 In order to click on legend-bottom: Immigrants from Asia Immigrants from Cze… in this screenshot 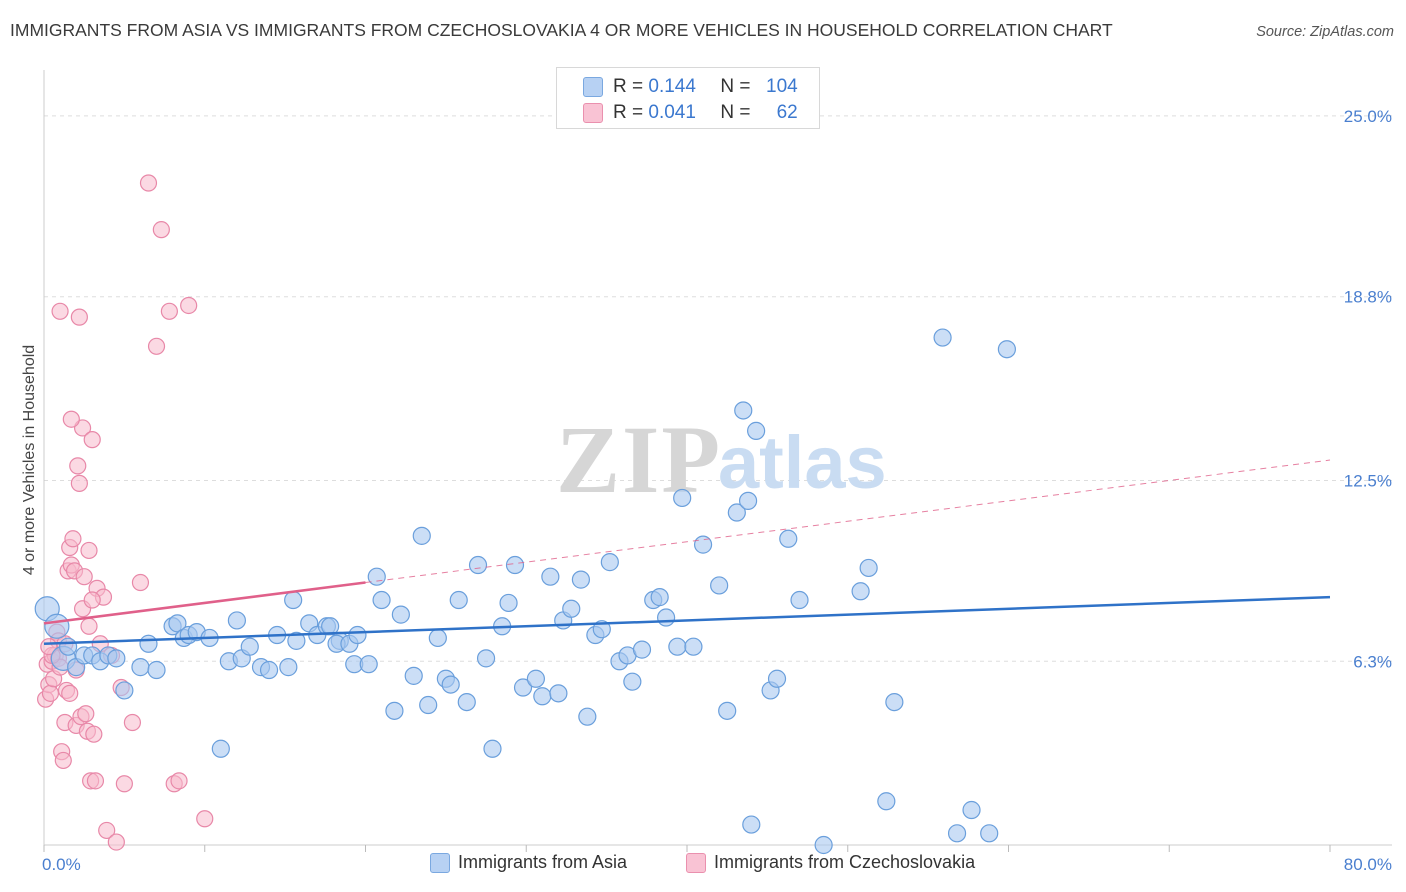, I will do `click(703, 865)`.